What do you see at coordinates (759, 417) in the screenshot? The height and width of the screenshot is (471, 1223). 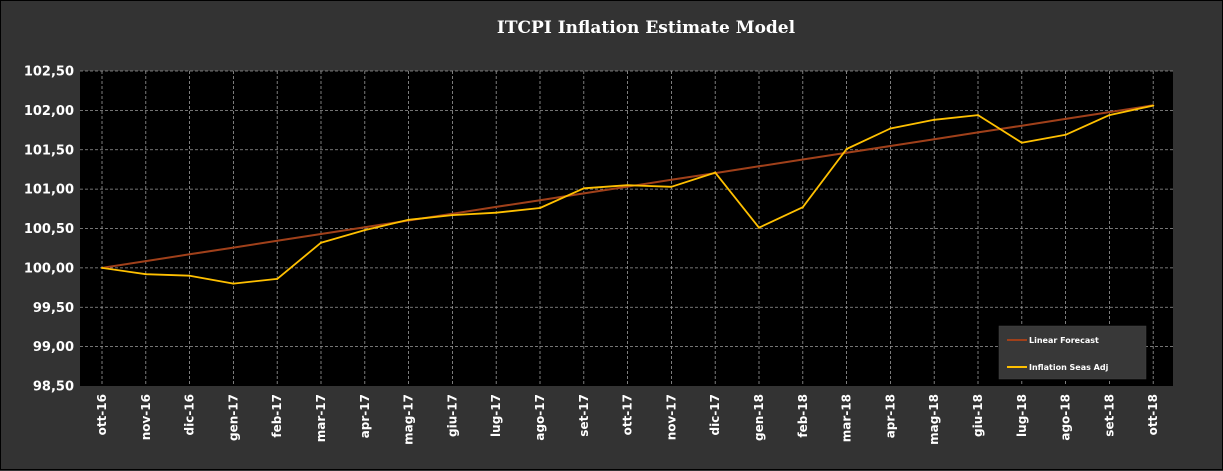 I see `x-tick-label: gen-18` at bounding box center [759, 417].